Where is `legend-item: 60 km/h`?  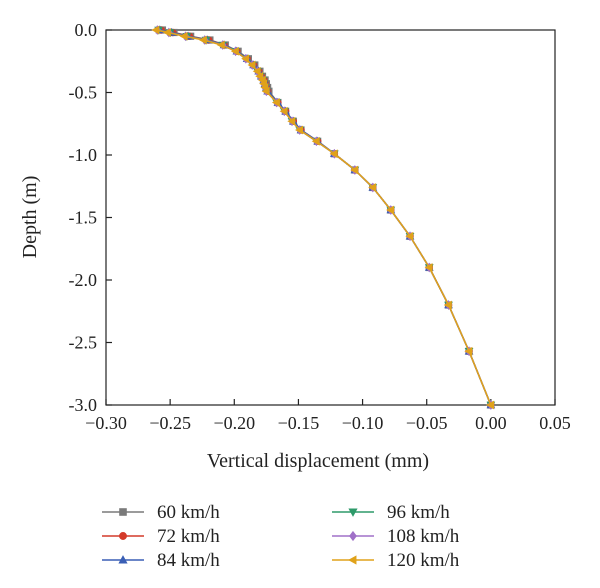
legend-item: 60 km/h is located at coordinates (161, 512).